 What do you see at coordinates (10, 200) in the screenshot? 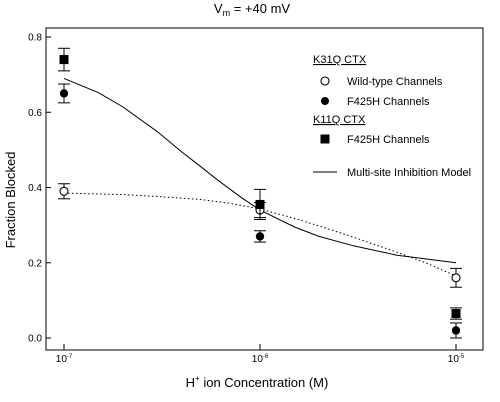
I see `y-axis-title: Fraction Blocked` at bounding box center [10, 200].